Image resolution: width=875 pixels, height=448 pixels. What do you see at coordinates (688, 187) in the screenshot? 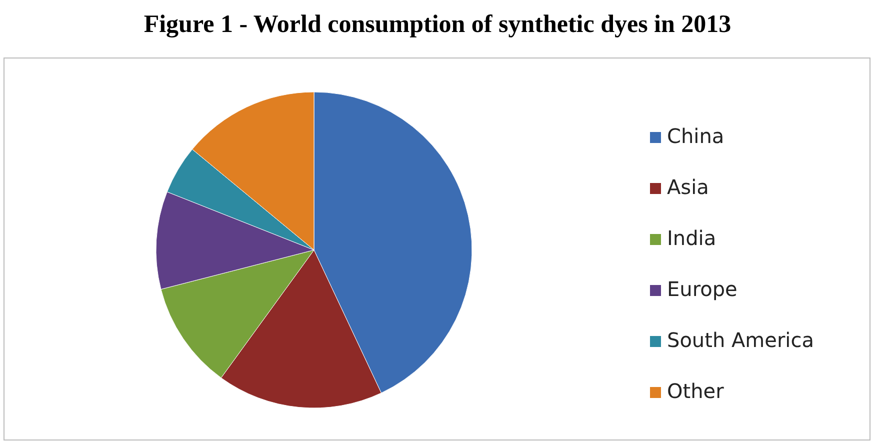
I see `legend-label: Asia` at bounding box center [688, 187].